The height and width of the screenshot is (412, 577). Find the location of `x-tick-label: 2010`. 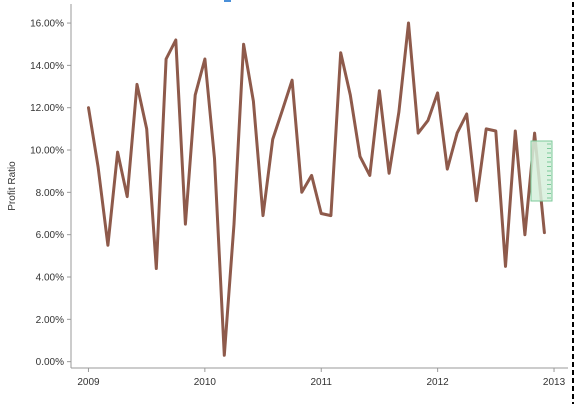

x-tick-label: 2010 is located at coordinates (205, 382).